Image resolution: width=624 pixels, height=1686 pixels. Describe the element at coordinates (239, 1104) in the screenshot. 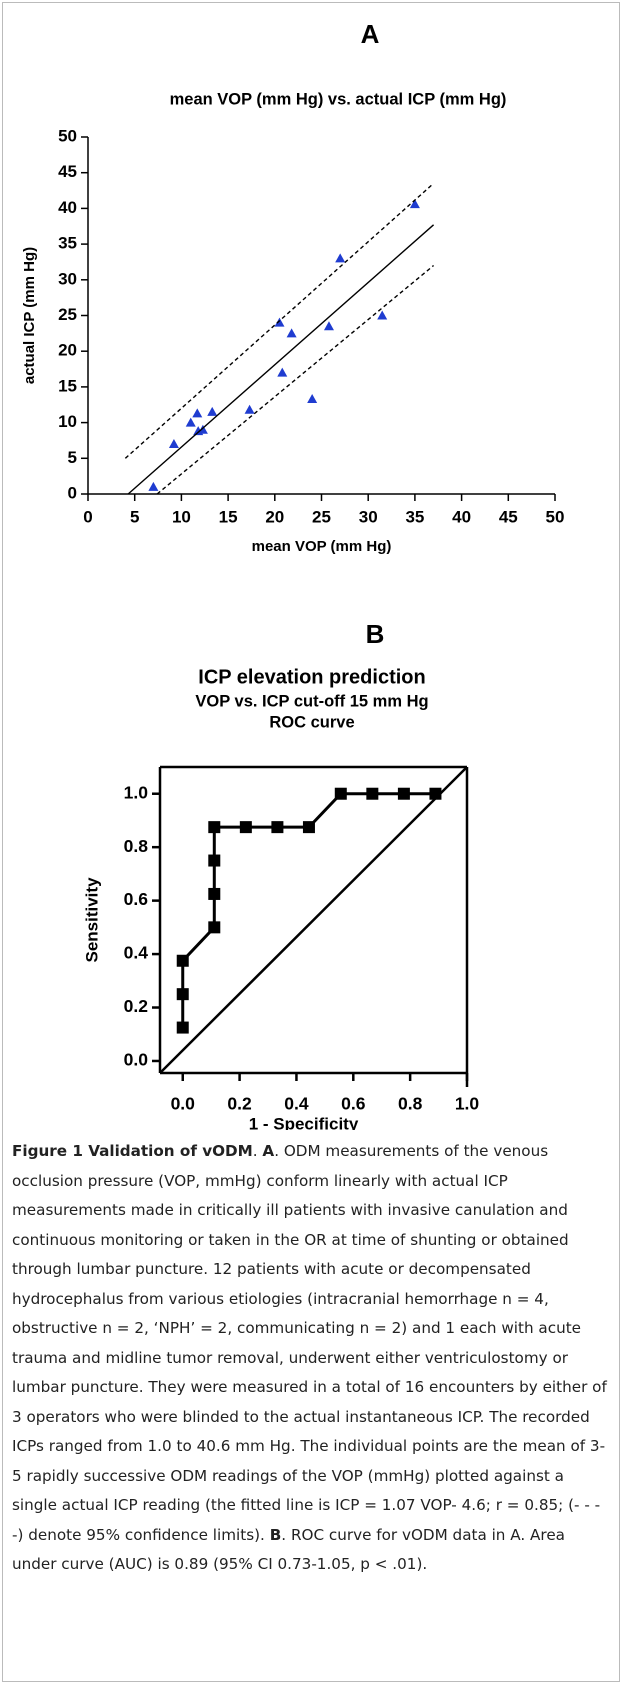

I see `x-tick-label: 0.2` at that location.